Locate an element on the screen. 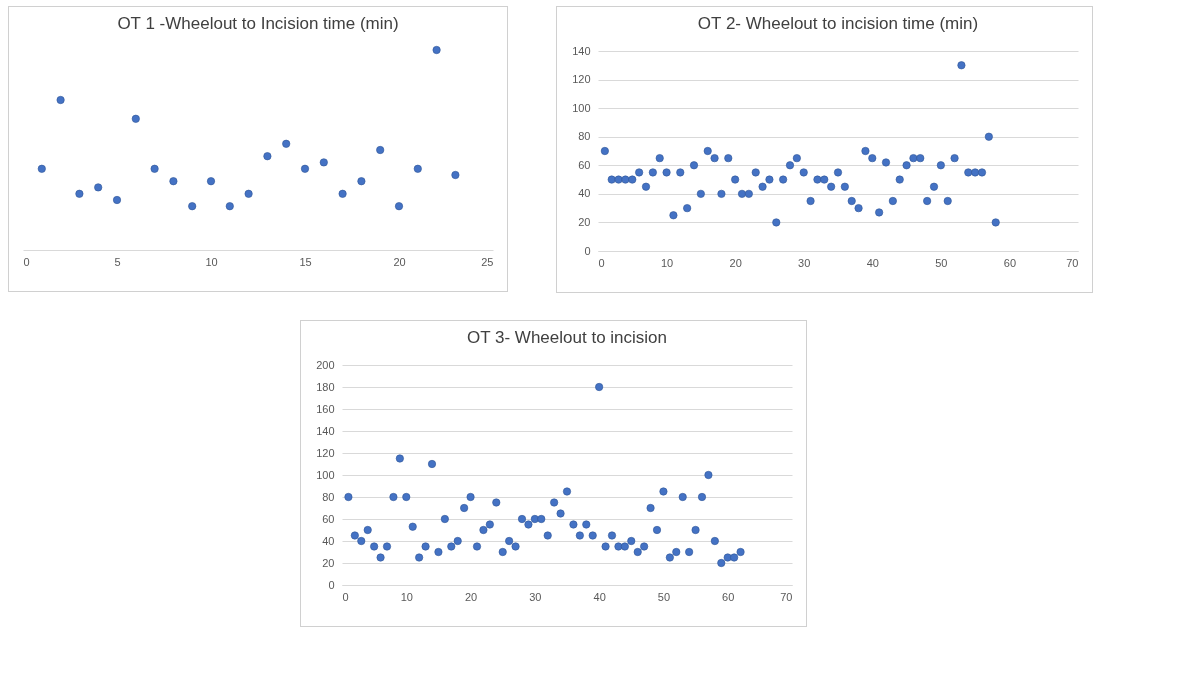 The height and width of the screenshot is (693, 1203). y-tick-label: 180 is located at coordinates (325, 386).